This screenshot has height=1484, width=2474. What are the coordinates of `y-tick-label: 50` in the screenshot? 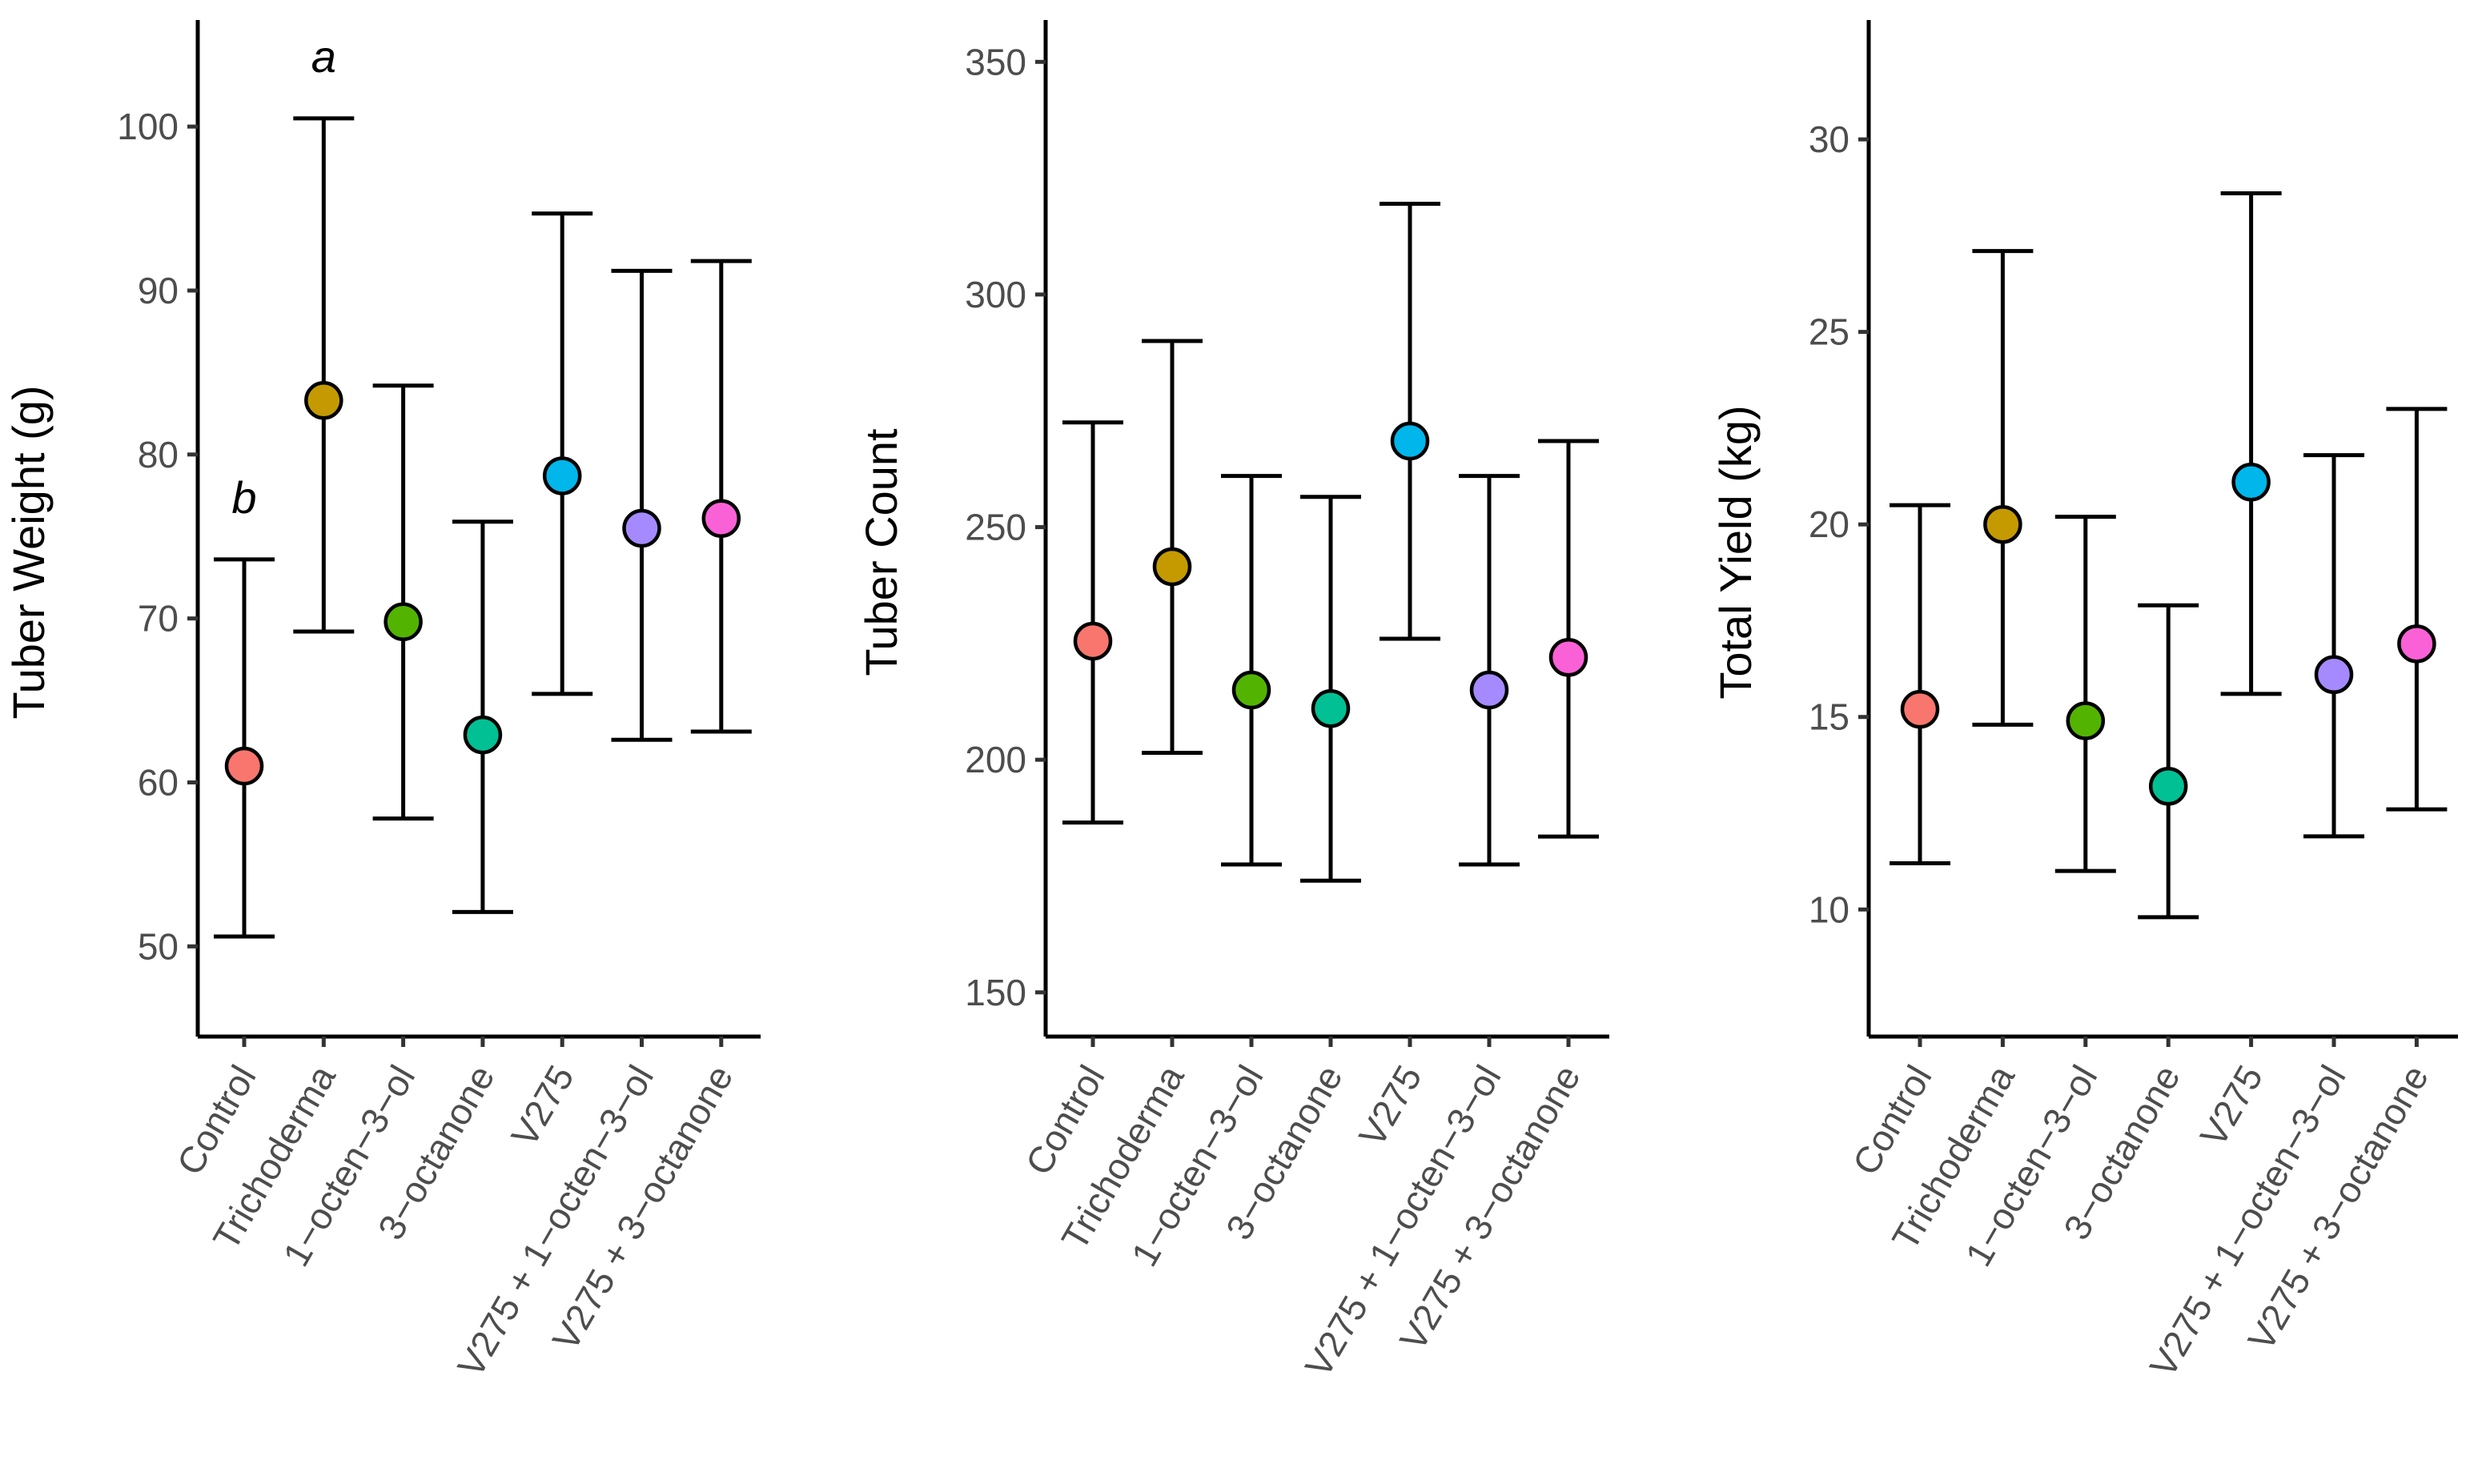 It's located at (159, 946).